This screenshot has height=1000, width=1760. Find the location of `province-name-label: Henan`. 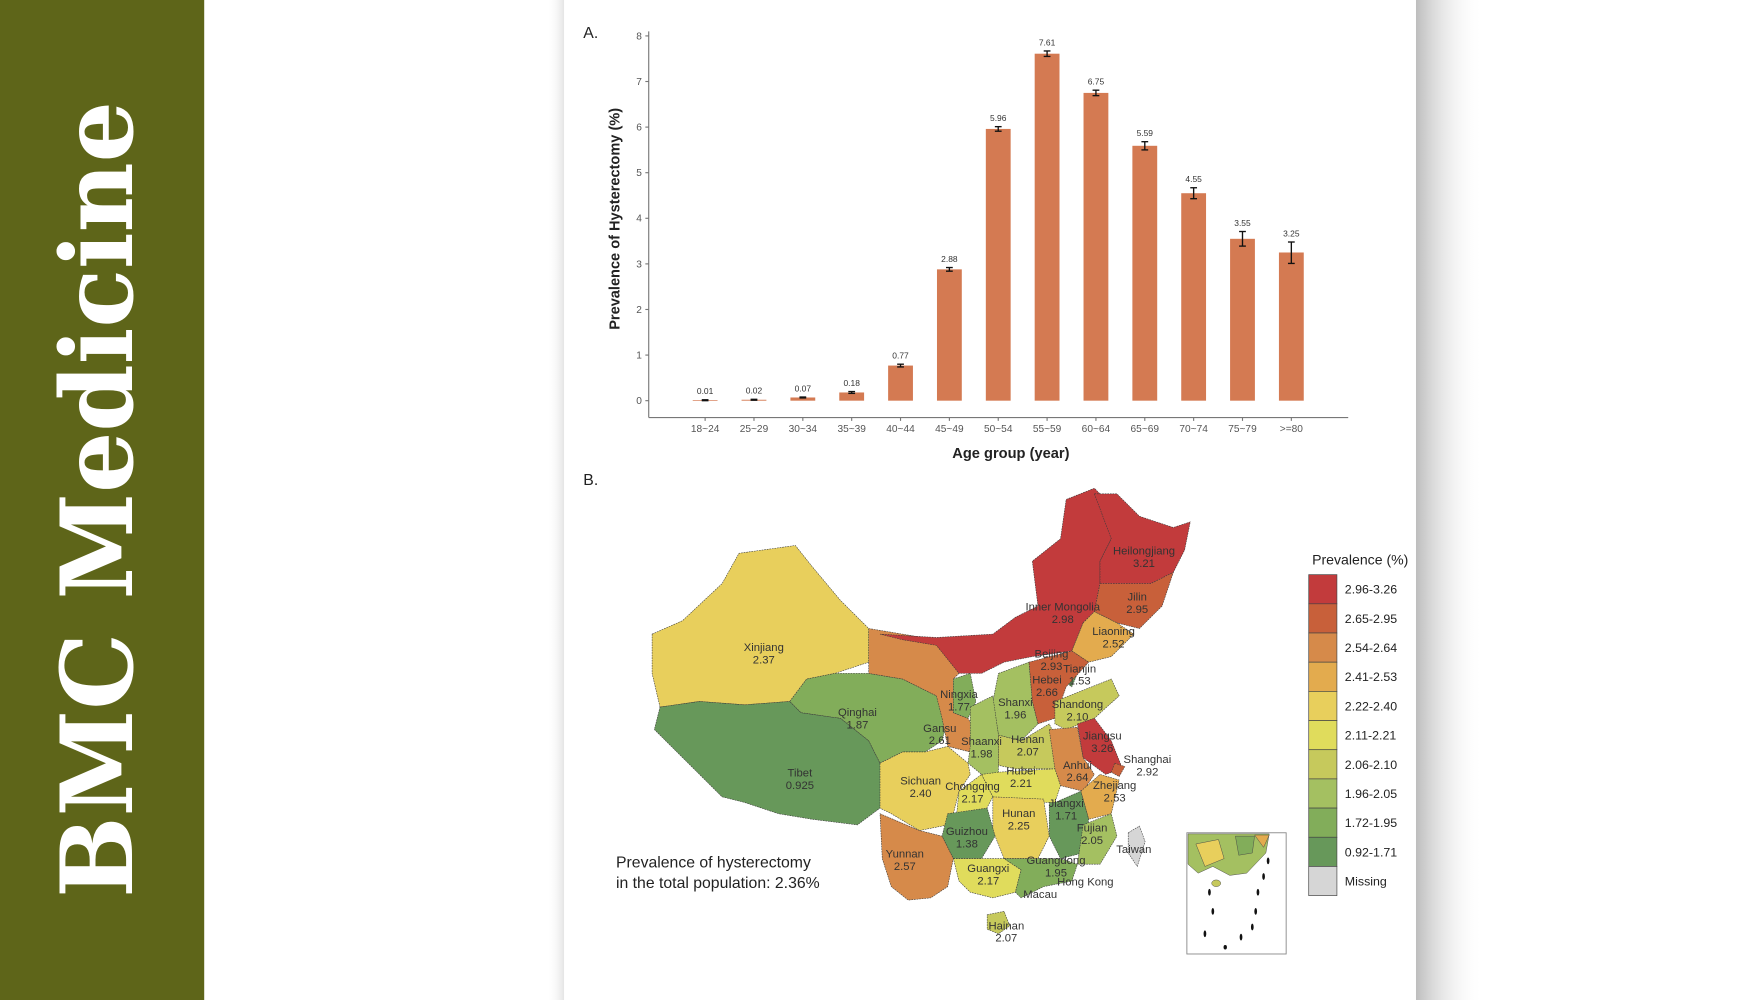

province-name-label: Henan is located at coordinates (1027, 740).